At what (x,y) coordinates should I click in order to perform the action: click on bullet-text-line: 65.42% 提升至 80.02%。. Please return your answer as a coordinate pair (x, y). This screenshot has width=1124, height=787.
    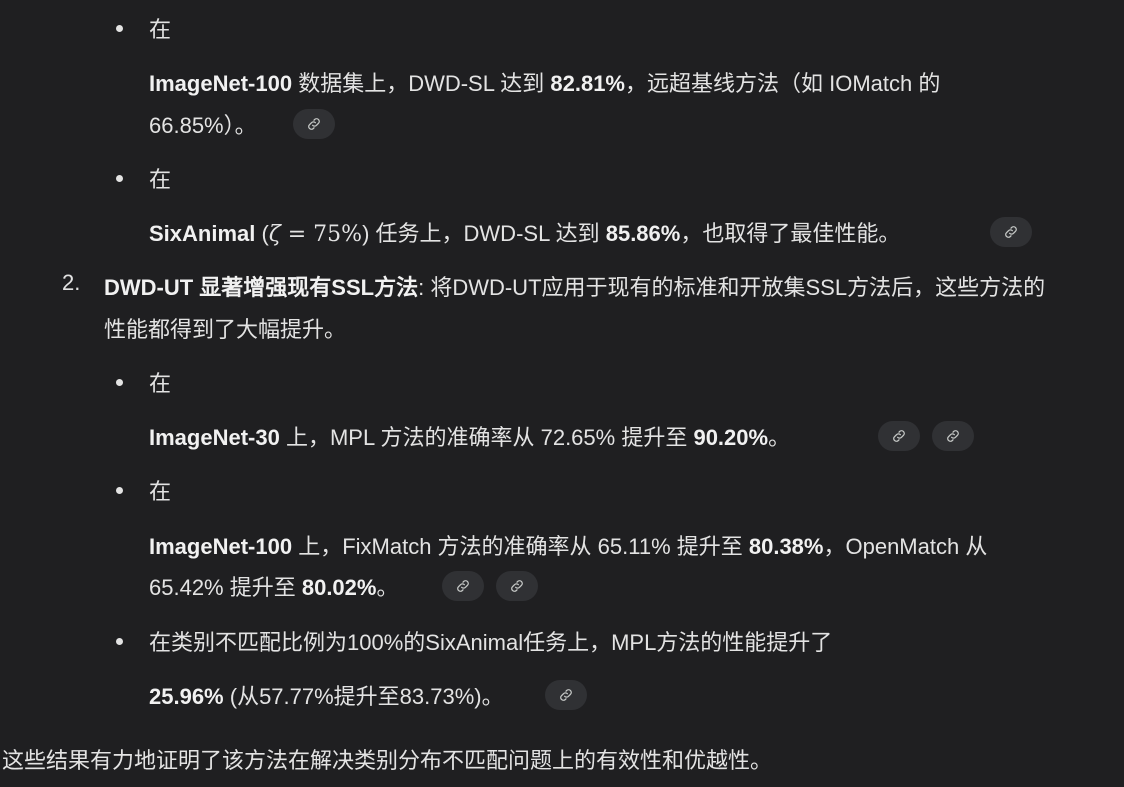
    Looking at the image, I should click on (273, 586).